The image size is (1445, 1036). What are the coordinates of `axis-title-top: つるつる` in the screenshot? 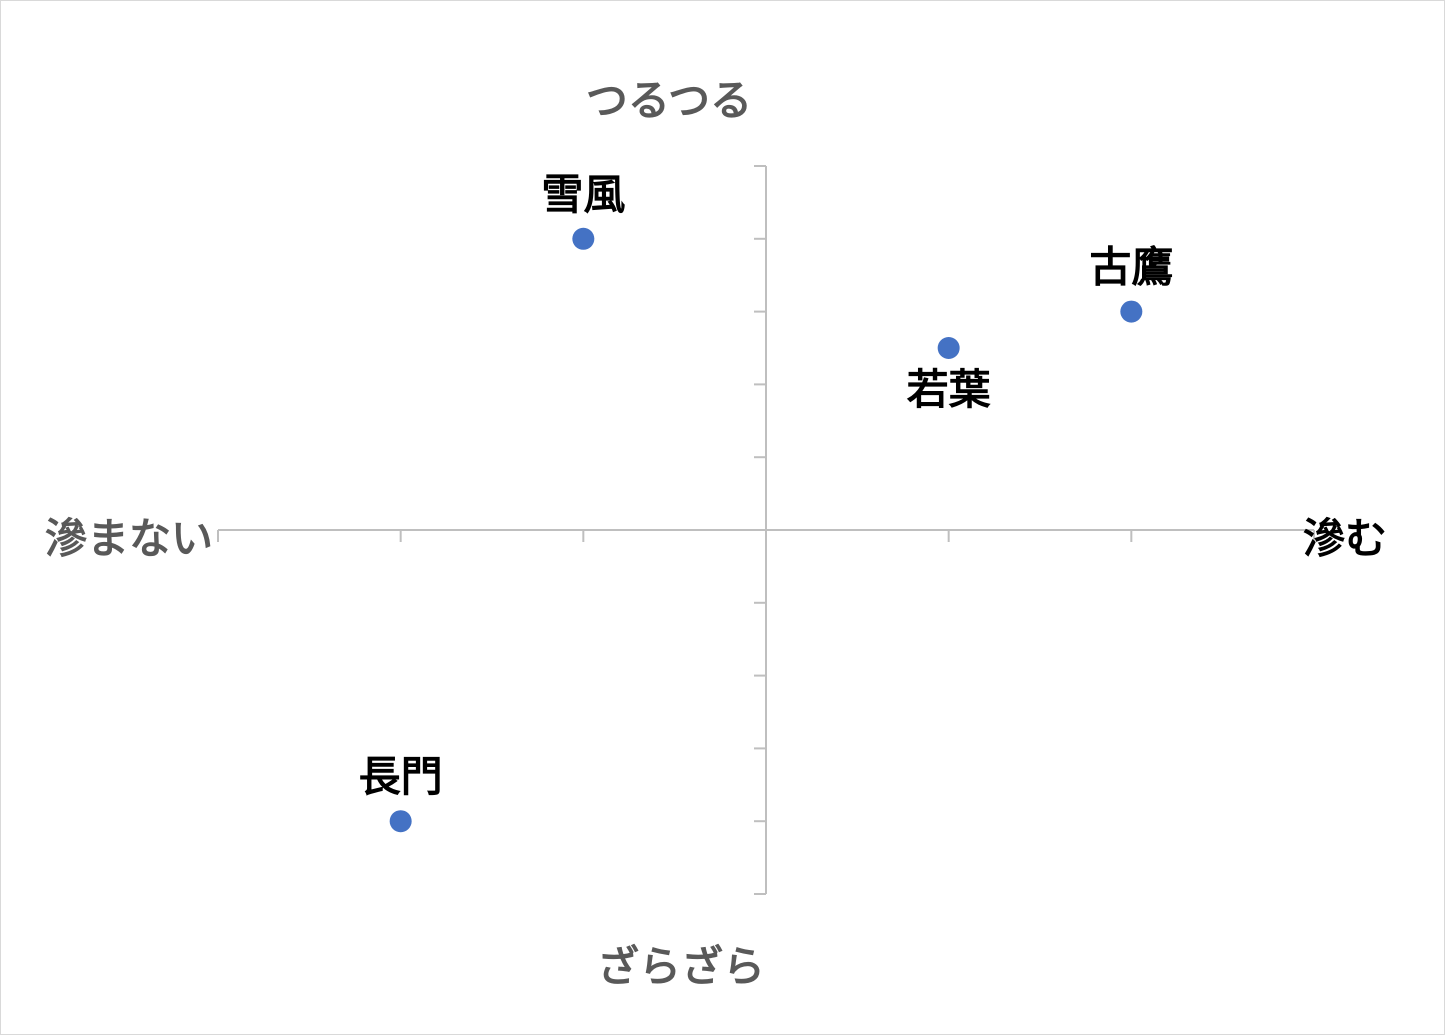 It's located at (669, 100).